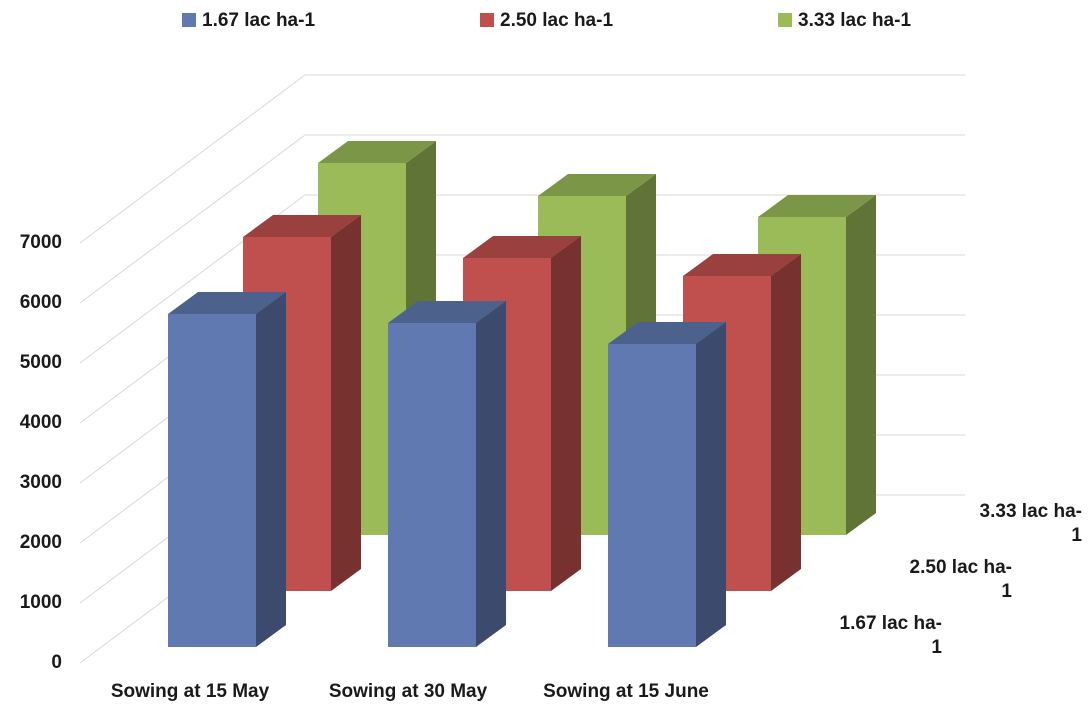 The image size is (1089, 709). What do you see at coordinates (41, 302) in the screenshot?
I see `y-tick-label: 6000` at bounding box center [41, 302].